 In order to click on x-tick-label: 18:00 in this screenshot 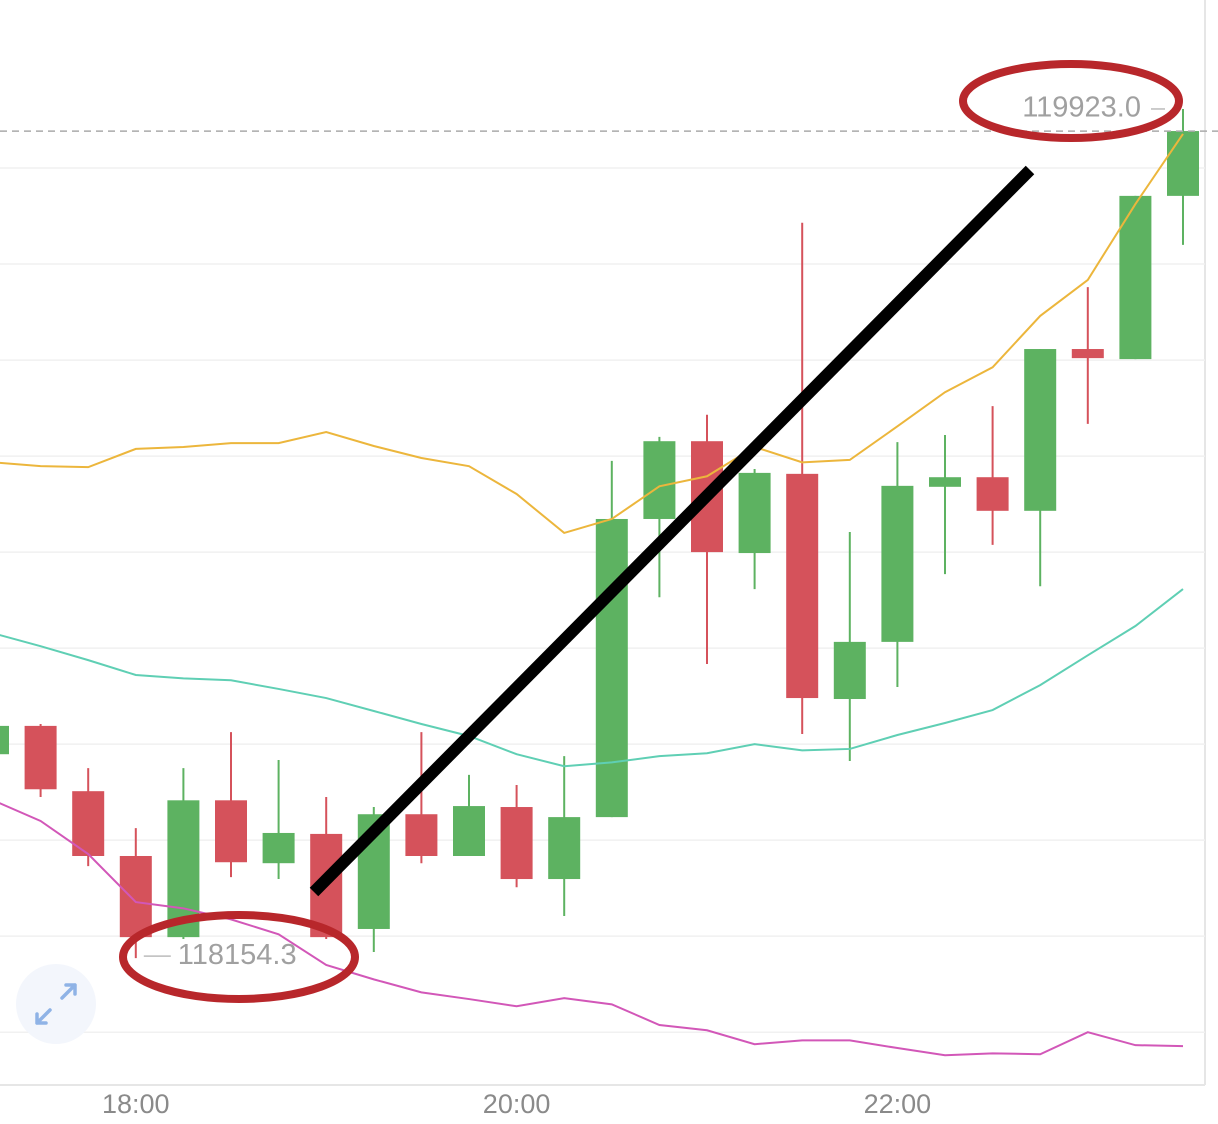, I will do `click(136, 1104)`.